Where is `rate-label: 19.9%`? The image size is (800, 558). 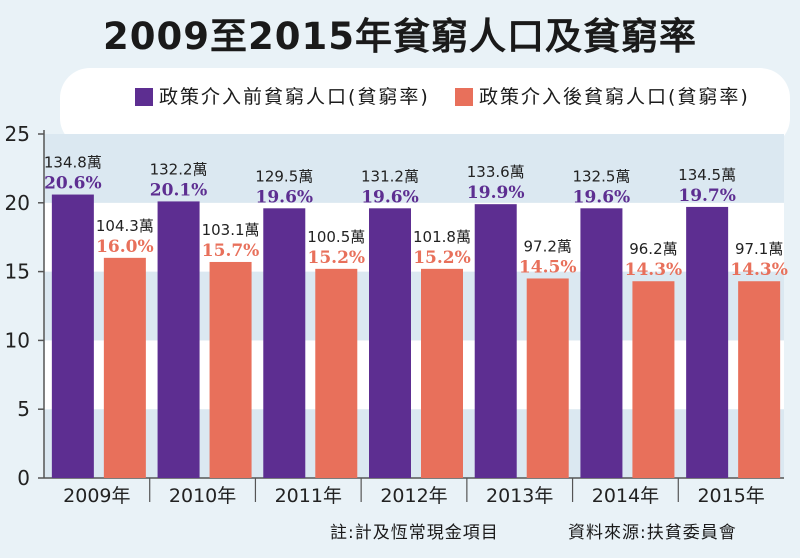
rate-label: 19.9% is located at coordinates (496, 193).